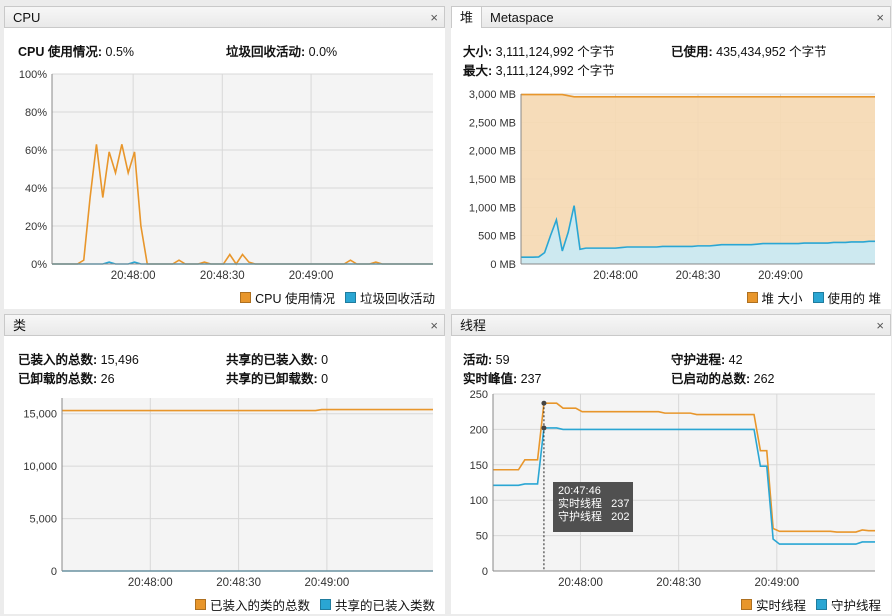  What do you see at coordinates (36, 227) in the screenshot?
I see `y-tick-label: 20%` at bounding box center [36, 227].